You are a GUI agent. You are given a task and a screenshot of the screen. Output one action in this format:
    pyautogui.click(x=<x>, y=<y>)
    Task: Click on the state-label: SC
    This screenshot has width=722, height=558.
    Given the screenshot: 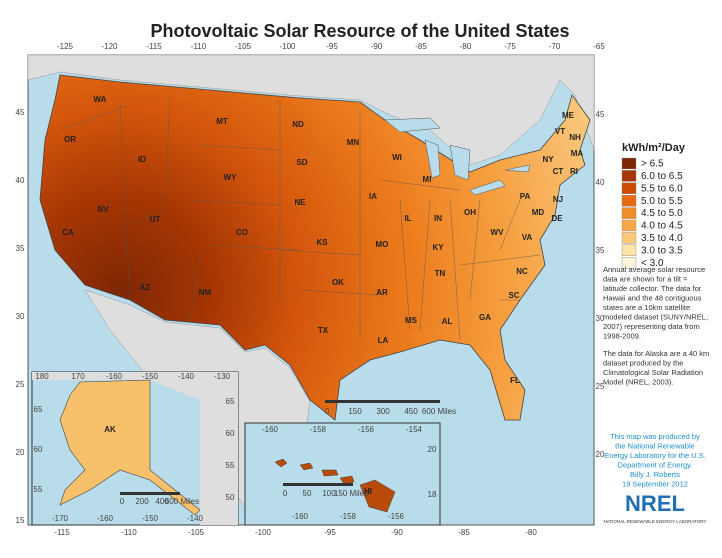 What is the action you would take?
    pyautogui.click(x=513, y=295)
    